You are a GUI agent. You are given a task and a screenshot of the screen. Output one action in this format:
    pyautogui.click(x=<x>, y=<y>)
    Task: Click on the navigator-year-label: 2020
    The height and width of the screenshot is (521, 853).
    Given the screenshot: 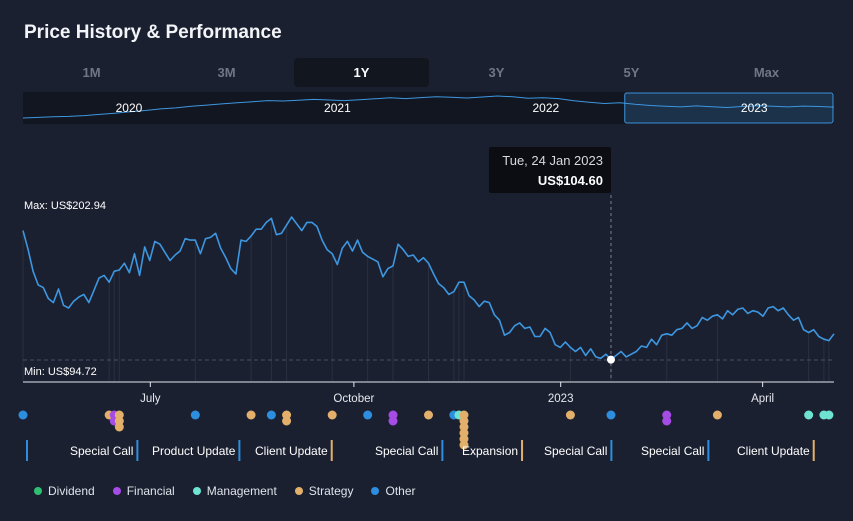 What is the action you would take?
    pyautogui.click(x=129, y=108)
    